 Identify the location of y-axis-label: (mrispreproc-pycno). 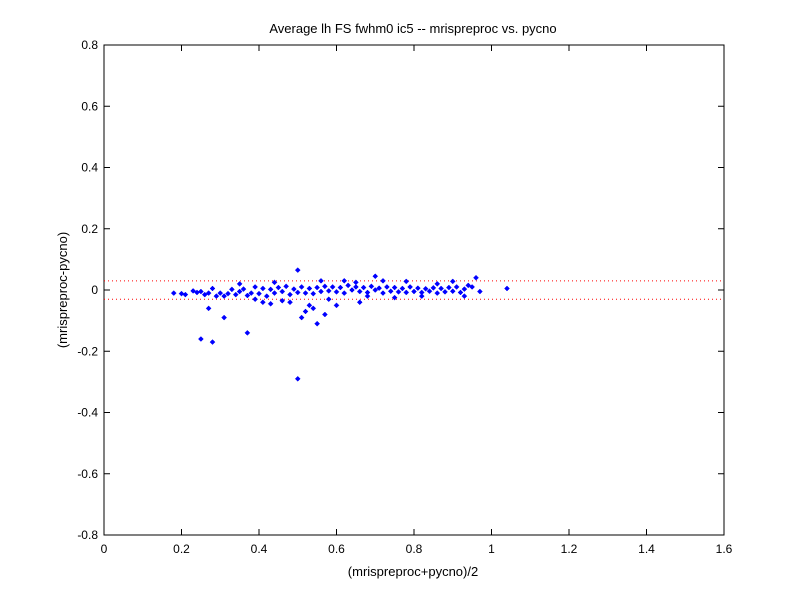
(62, 290).